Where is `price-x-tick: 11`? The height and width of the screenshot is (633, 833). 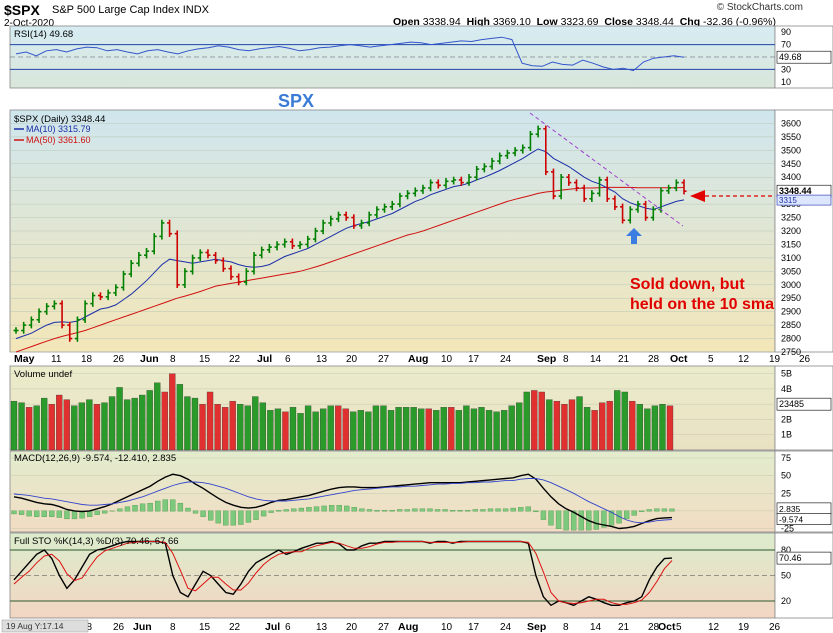 price-x-tick: 11 is located at coordinates (56, 359).